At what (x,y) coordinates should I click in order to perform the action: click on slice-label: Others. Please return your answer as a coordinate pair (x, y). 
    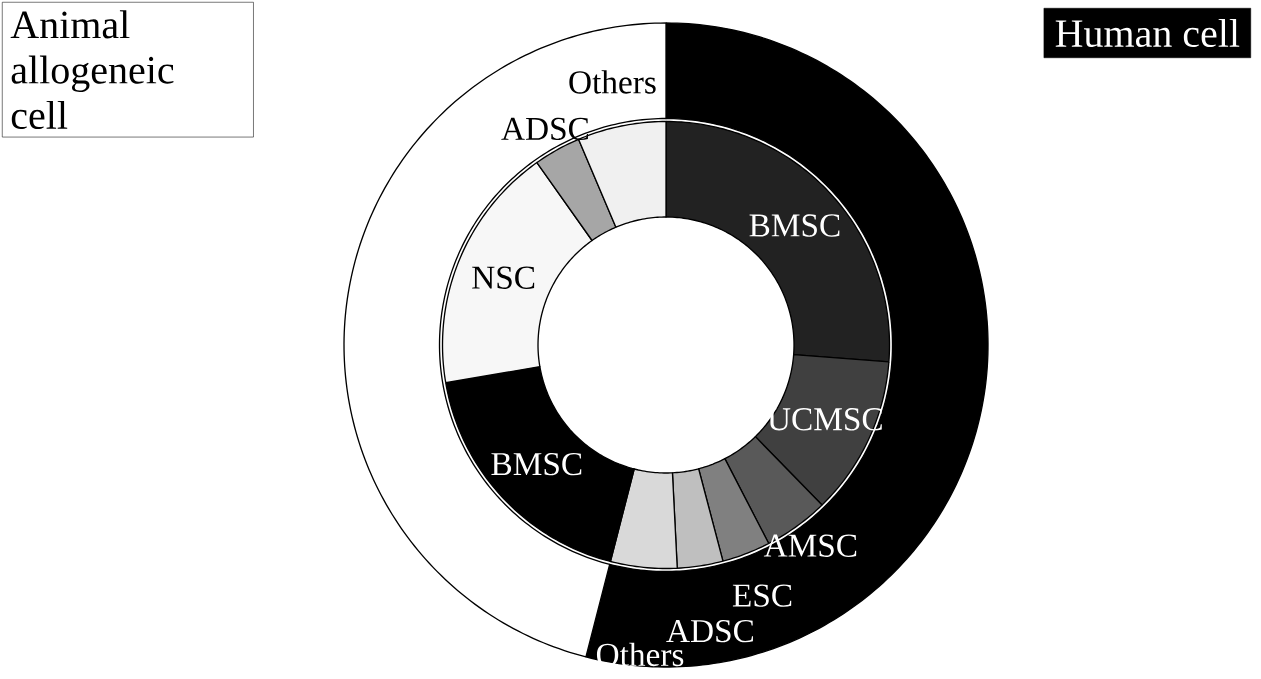
    Looking at the image, I should click on (612, 82).